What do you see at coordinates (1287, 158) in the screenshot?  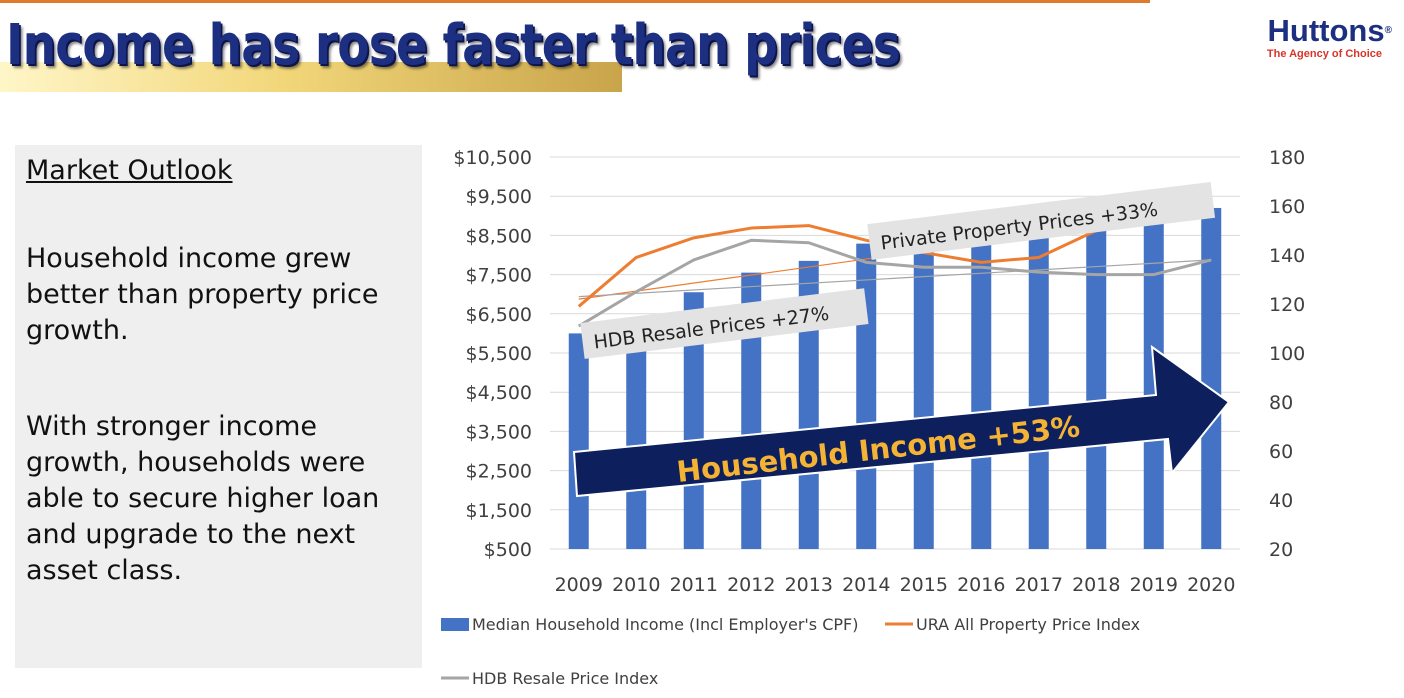 I see `y-right-tick-label: 180` at bounding box center [1287, 158].